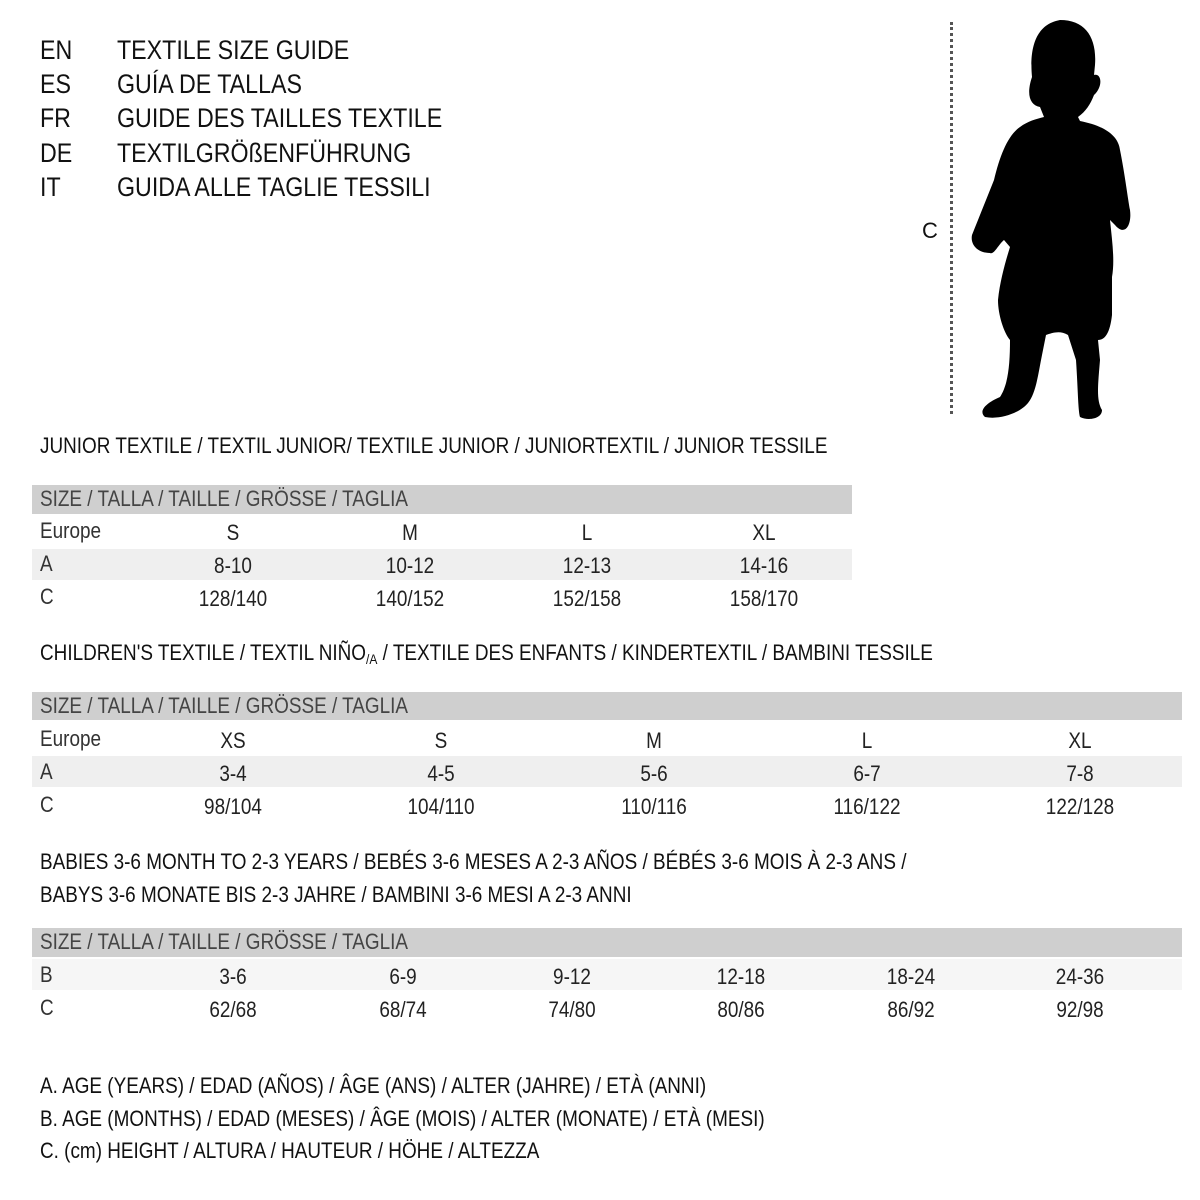 The image size is (1200, 1200). What do you see at coordinates (607, 771) in the screenshot?
I see `children-row-shade` at bounding box center [607, 771].